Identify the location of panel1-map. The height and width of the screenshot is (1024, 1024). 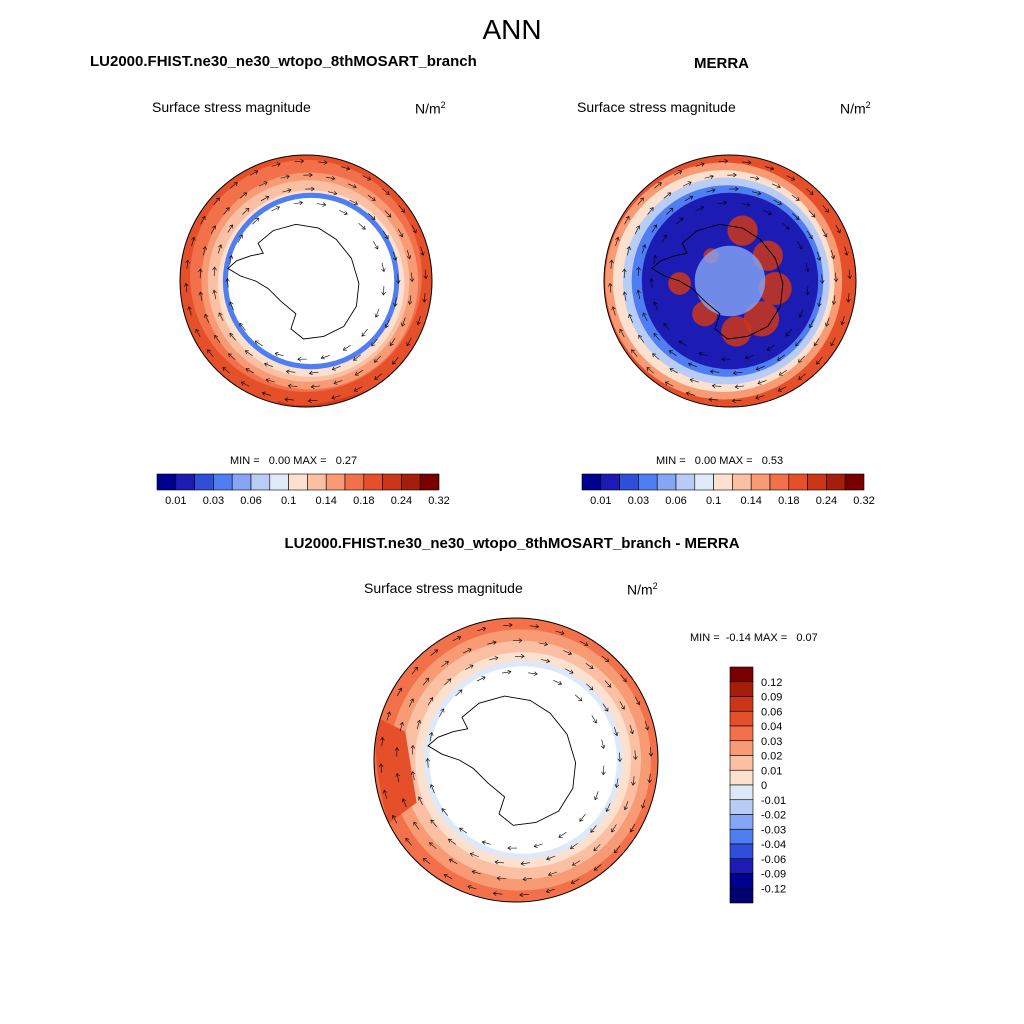
(306, 281).